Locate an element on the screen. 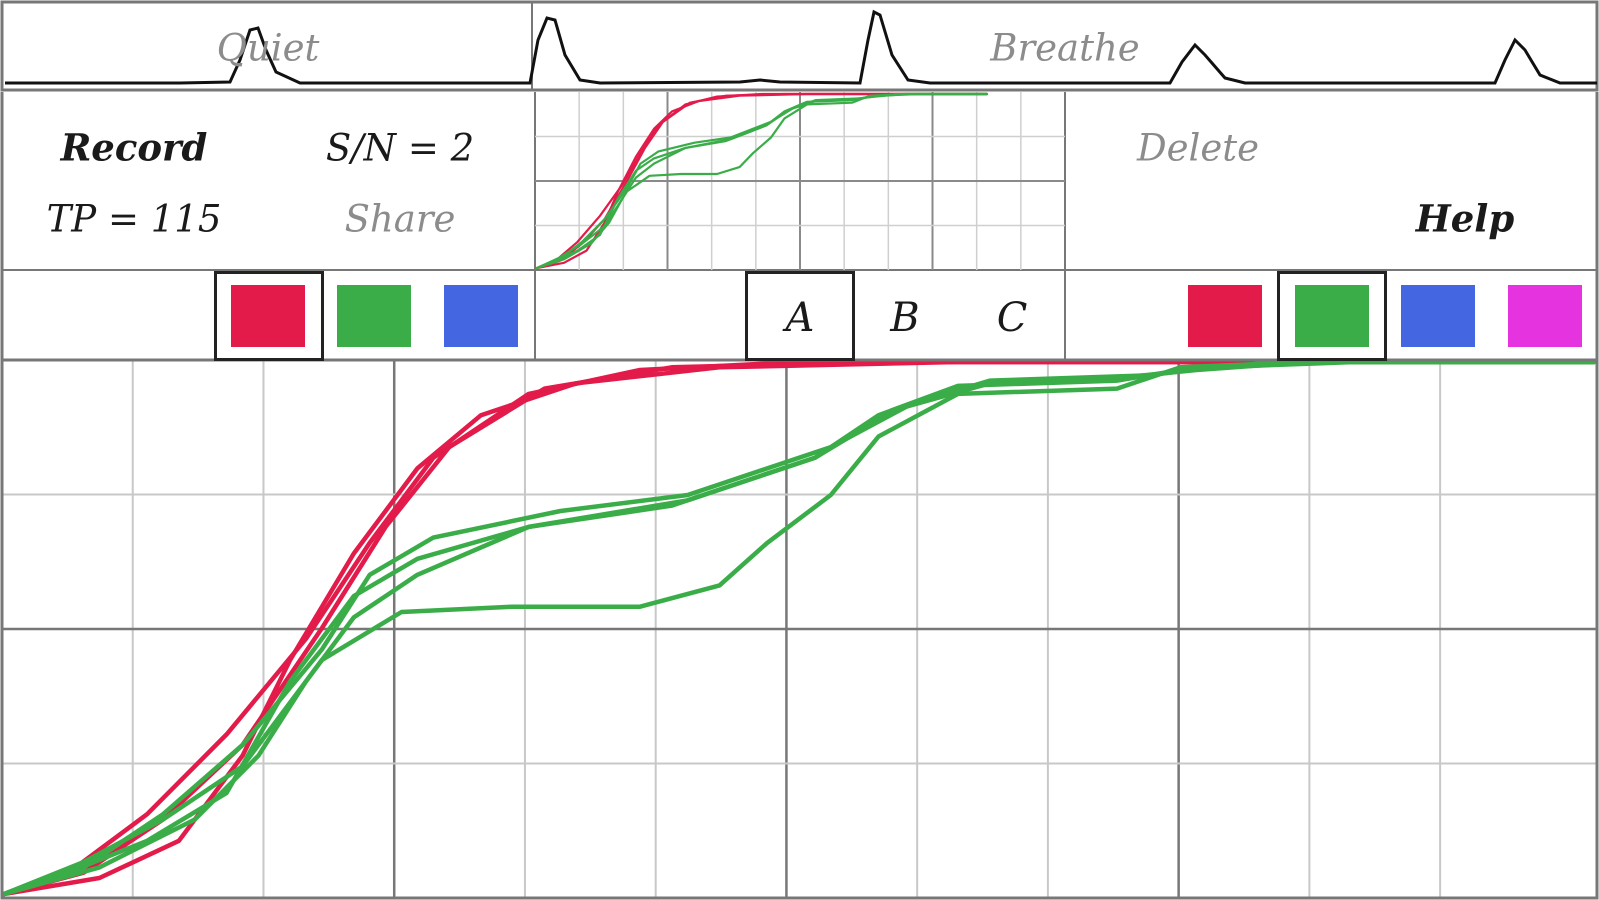  waveform-trace is located at coordinates (801, 47).